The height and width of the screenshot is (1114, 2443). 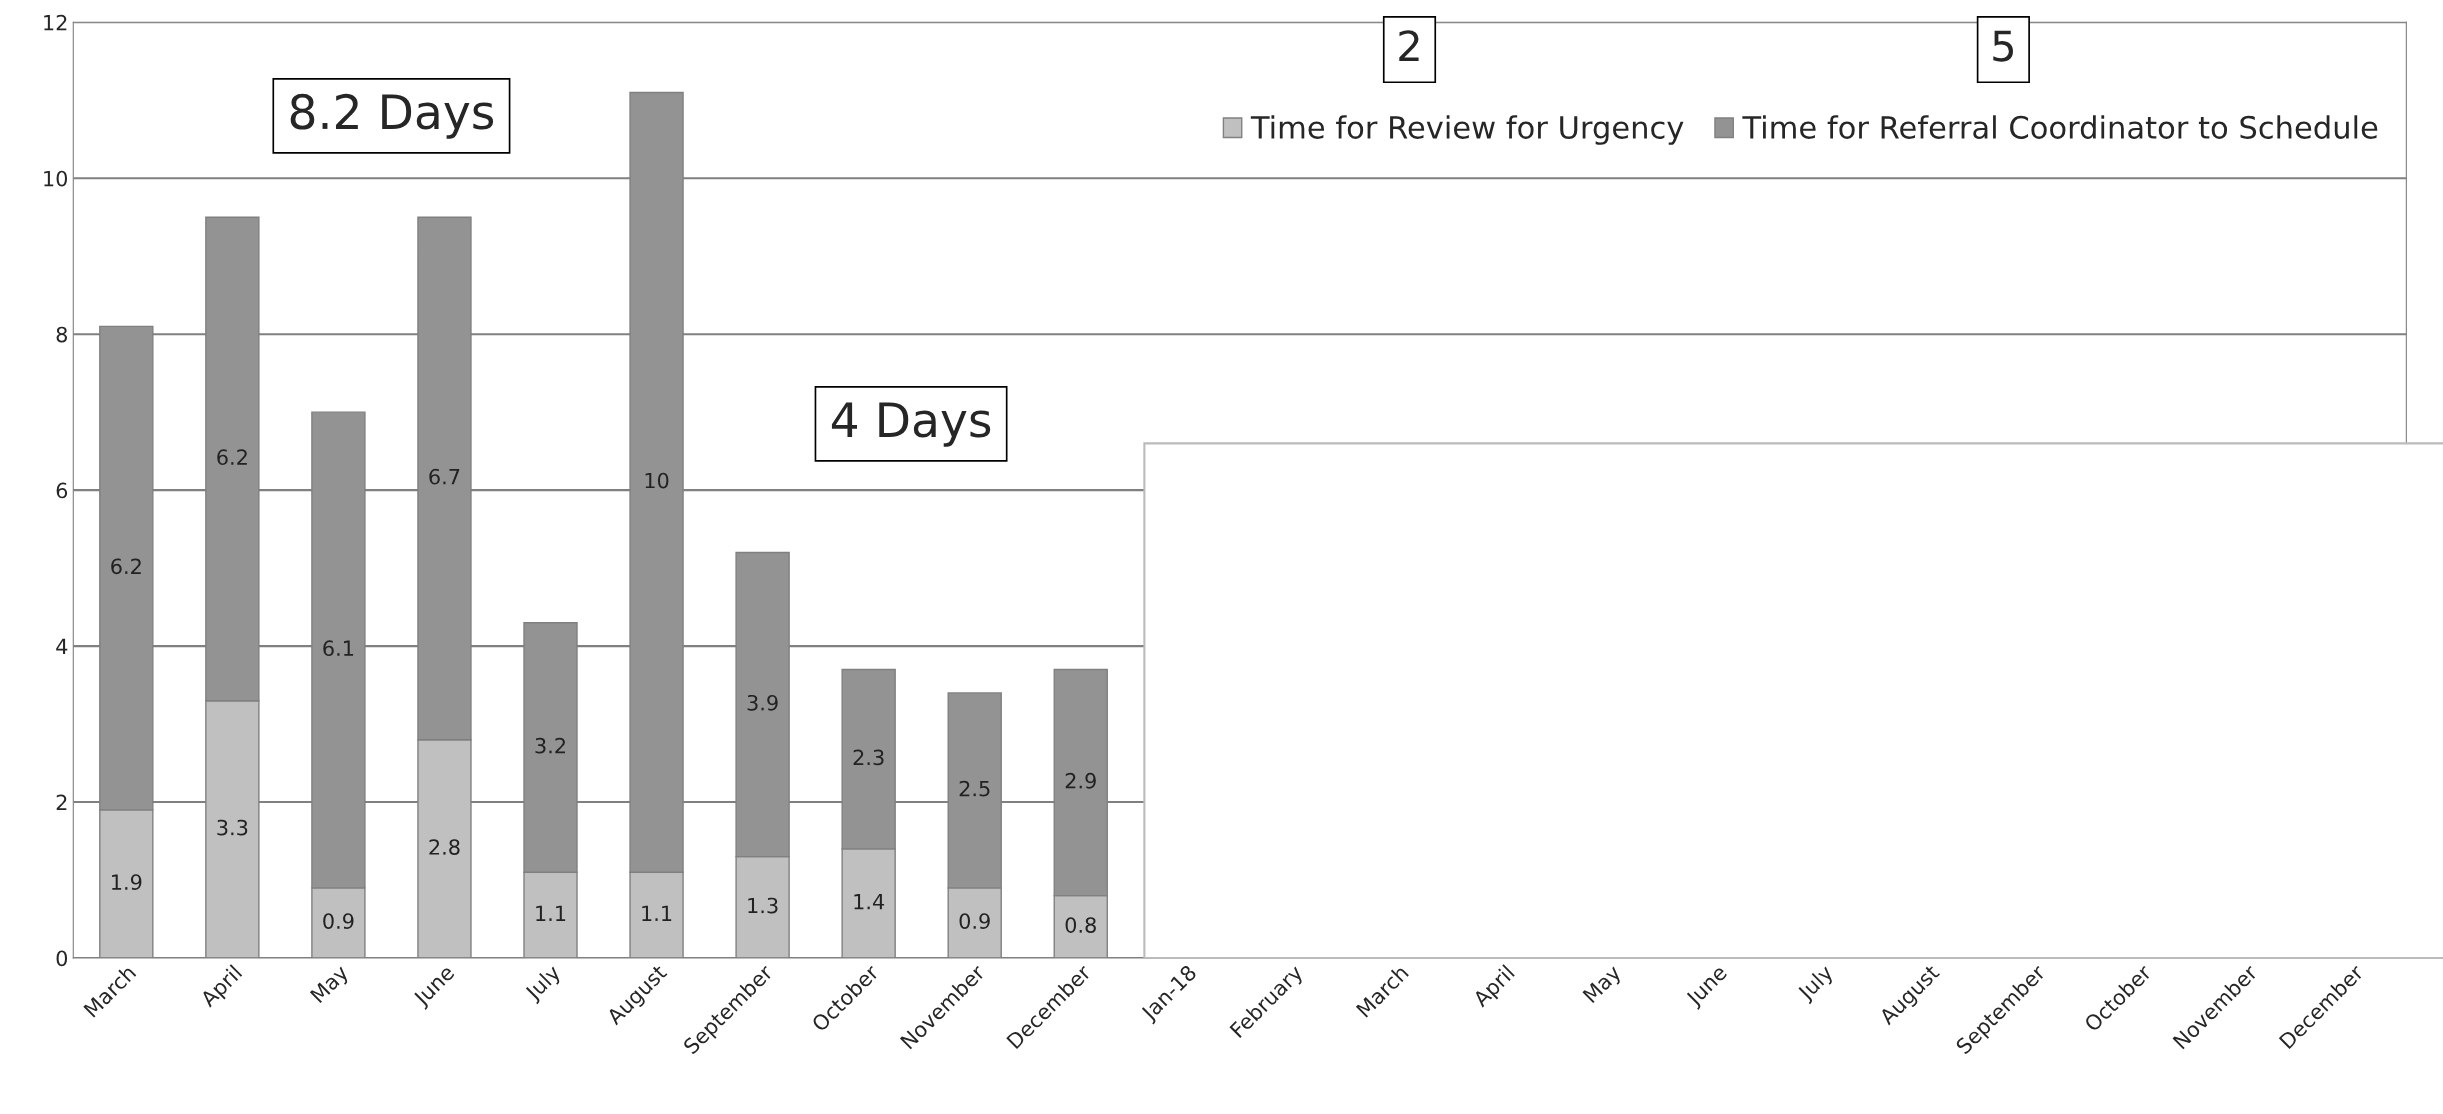 What do you see at coordinates (974, 788) in the screenshot?
I see `data-label: 2.5` at bounding box center [974, 788].